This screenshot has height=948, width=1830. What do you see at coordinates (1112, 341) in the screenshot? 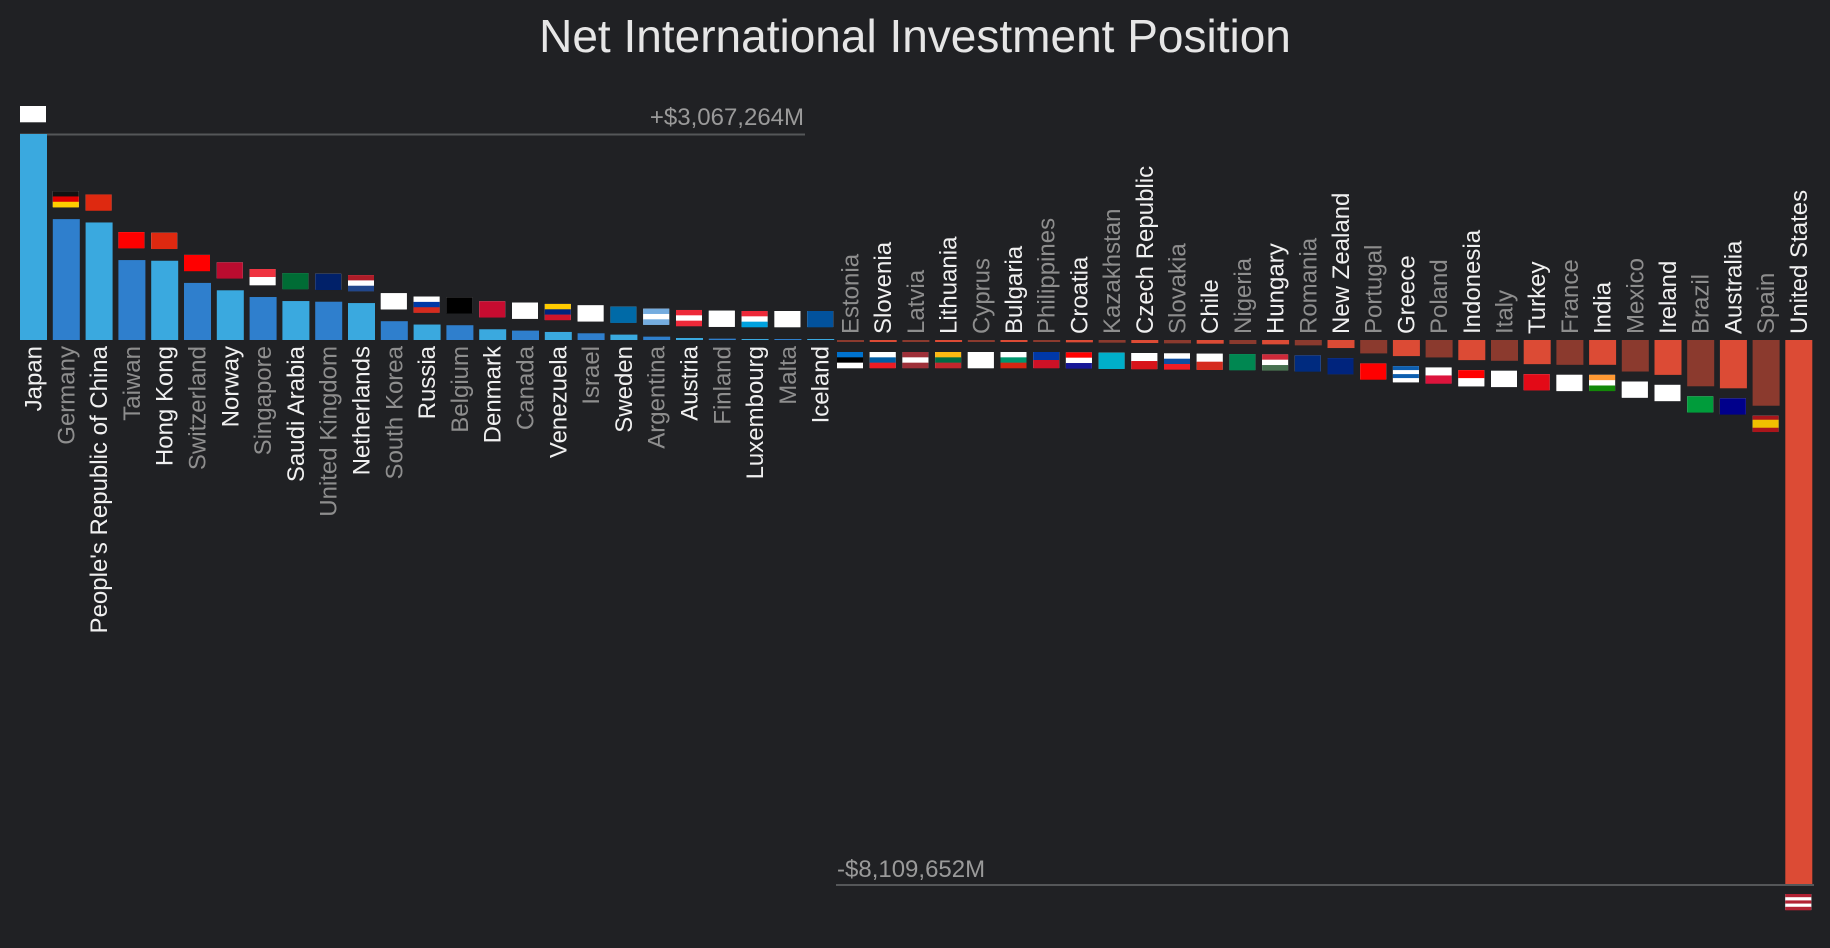
I see `bar-kazakhstan` at bounding box center [1112, 341].